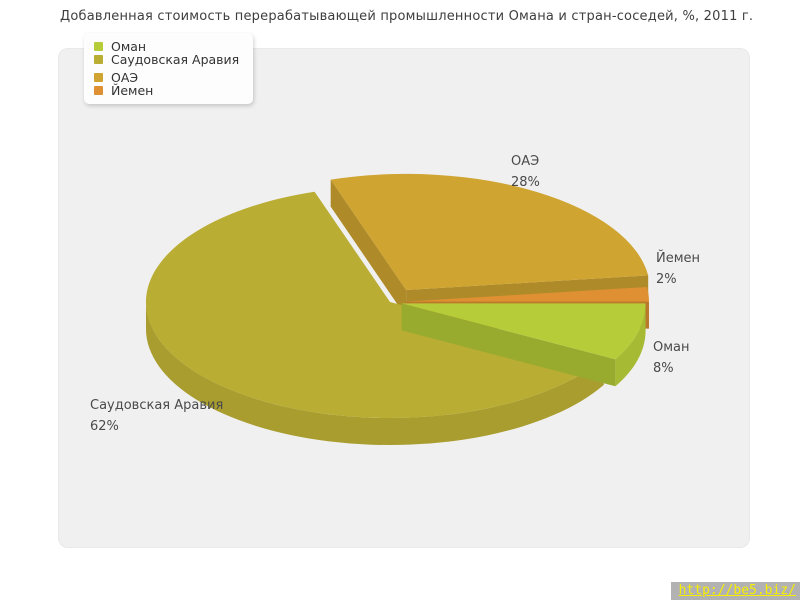 The width and height of the screenshot is (800, 600). Describe the element at coordinates (166, 90) in the screenshot. I see `legend-item-yemen: Йемен` at that location.